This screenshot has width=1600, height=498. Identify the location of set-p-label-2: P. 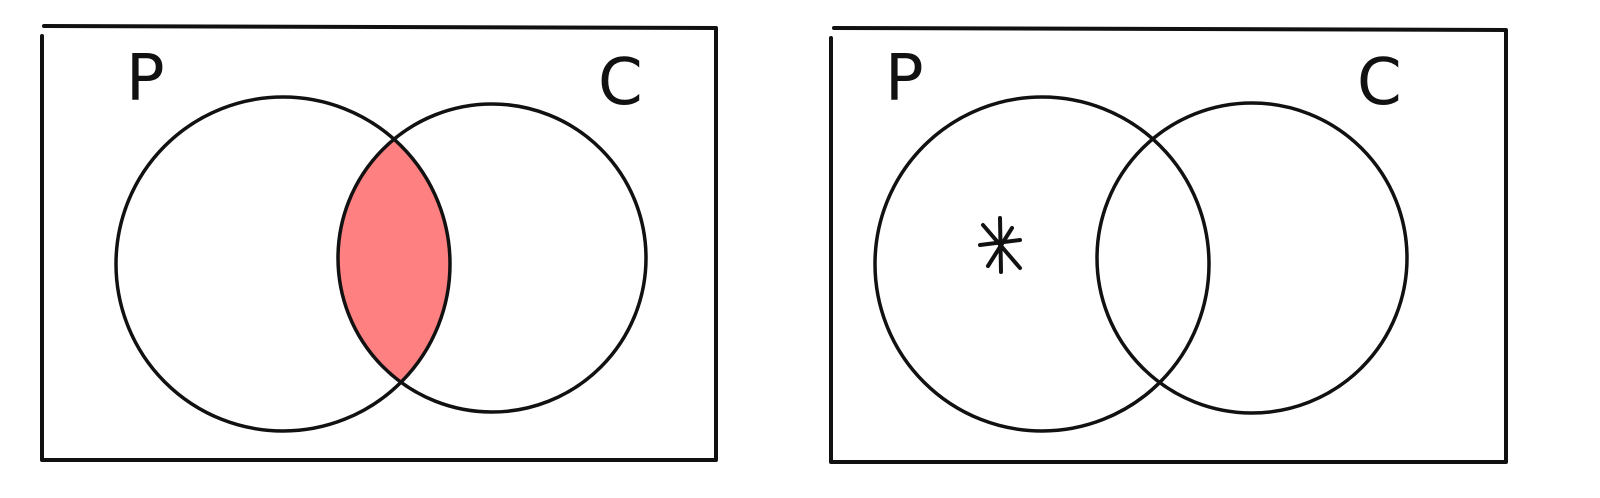
(904, 79).